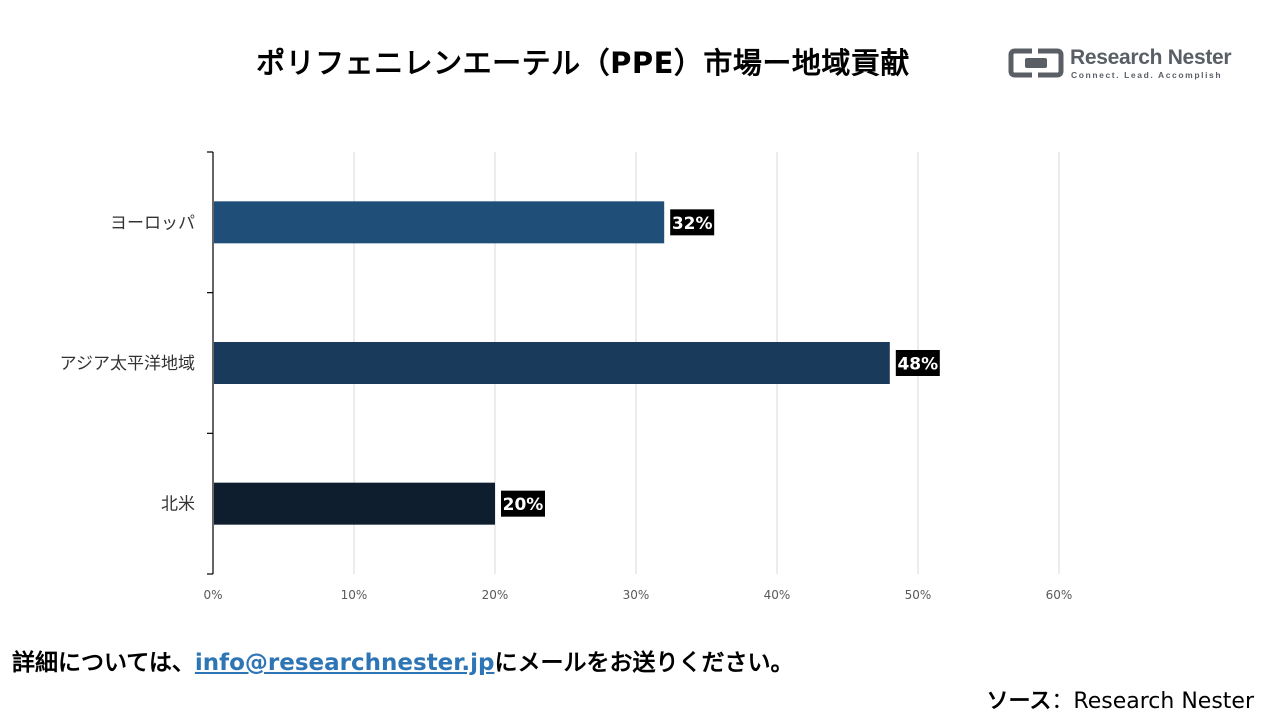 The width and height of the screenshot is (1280, 720). Describe the element at coordinates (1147, 75) in the screenshot. I see `logo-tagline: Connect. Lead. Accomplish` at that location.